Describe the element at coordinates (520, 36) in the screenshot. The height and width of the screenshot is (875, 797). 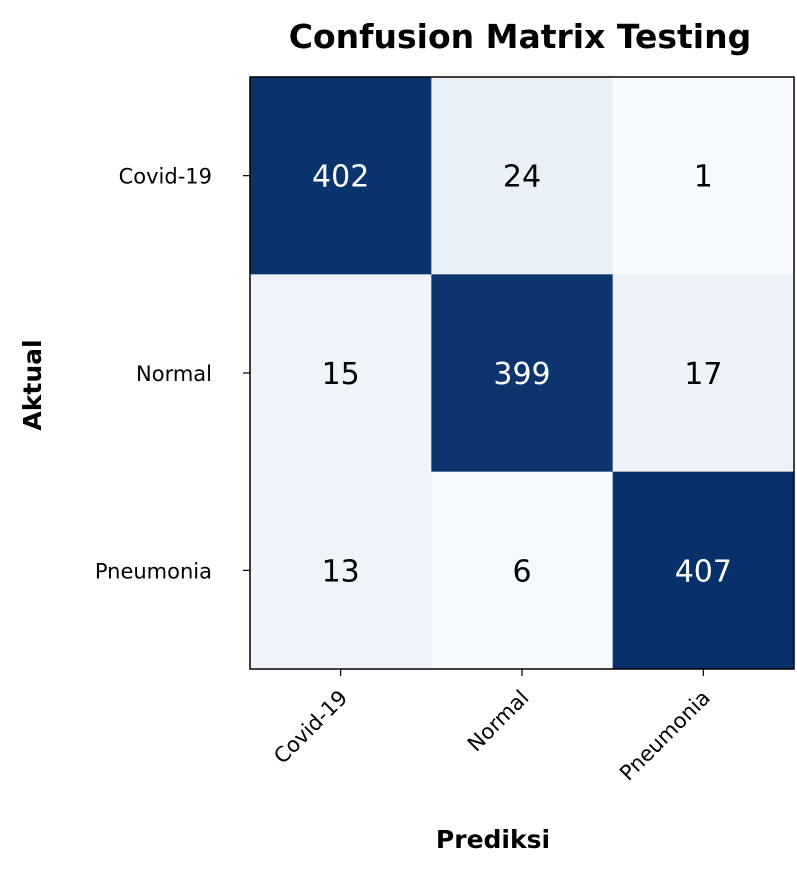
I see `chart-title: Confusion Matrix Testing` at that location.